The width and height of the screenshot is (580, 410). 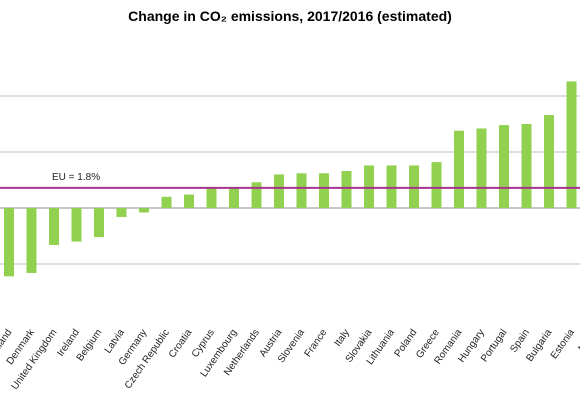 I want to click on bar-belgium, so click(x=99, y=223).